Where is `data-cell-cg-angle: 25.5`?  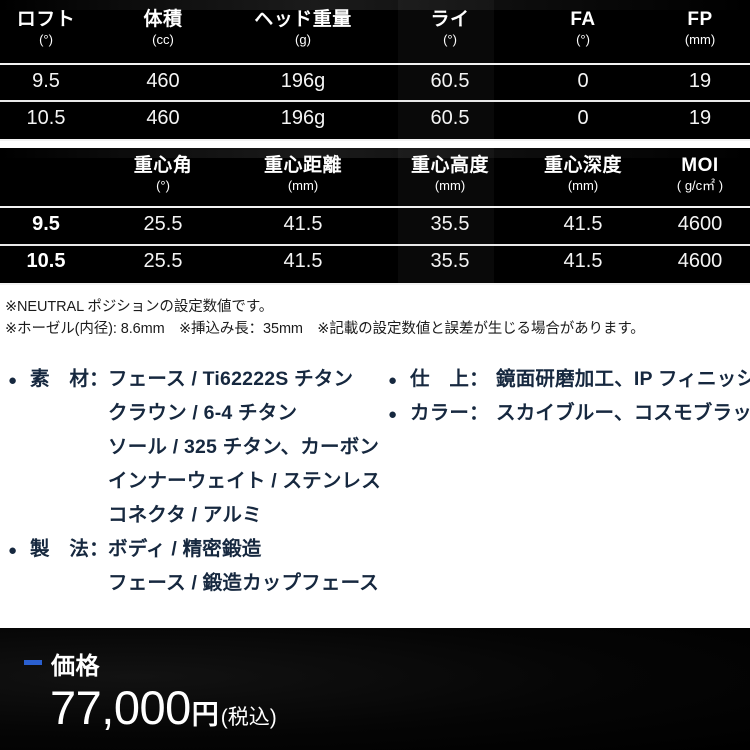
data-cell-cg-angle: 25.5 is located at coordinates (163, 261).